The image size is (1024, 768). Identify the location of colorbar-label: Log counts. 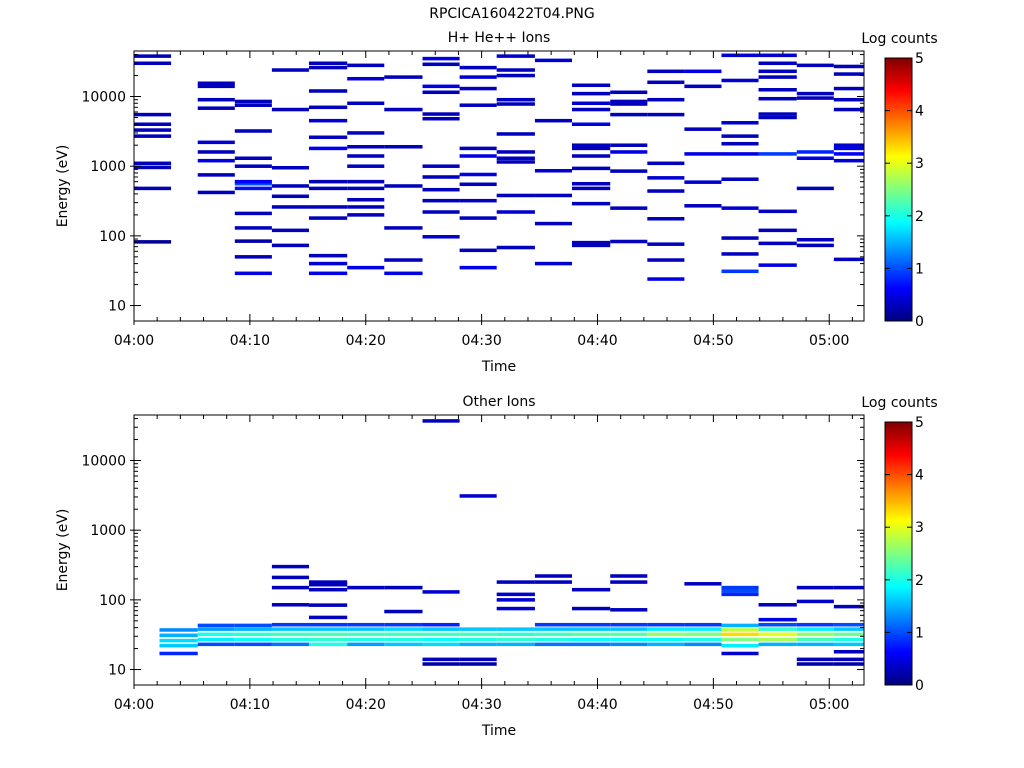
(899, 403).